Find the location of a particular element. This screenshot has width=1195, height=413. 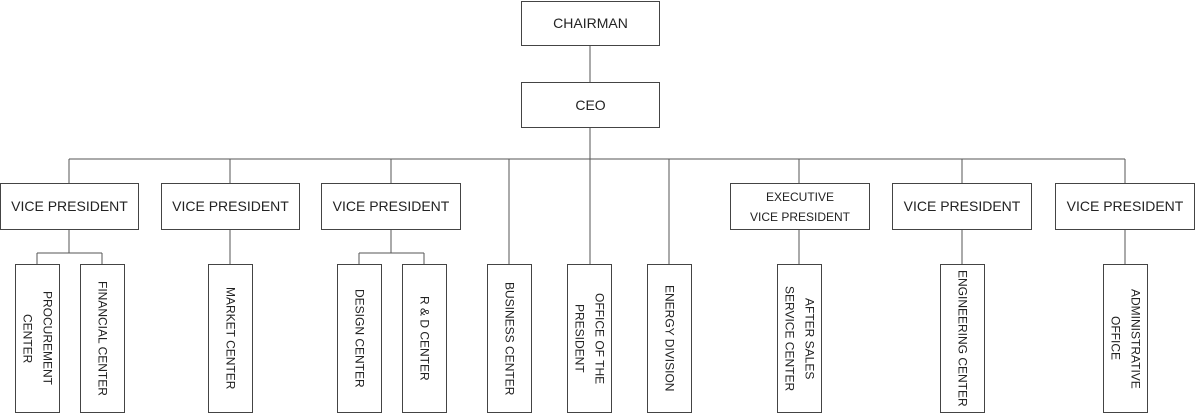

node-label: AFTER SALES is located at coordinates (809, 338).